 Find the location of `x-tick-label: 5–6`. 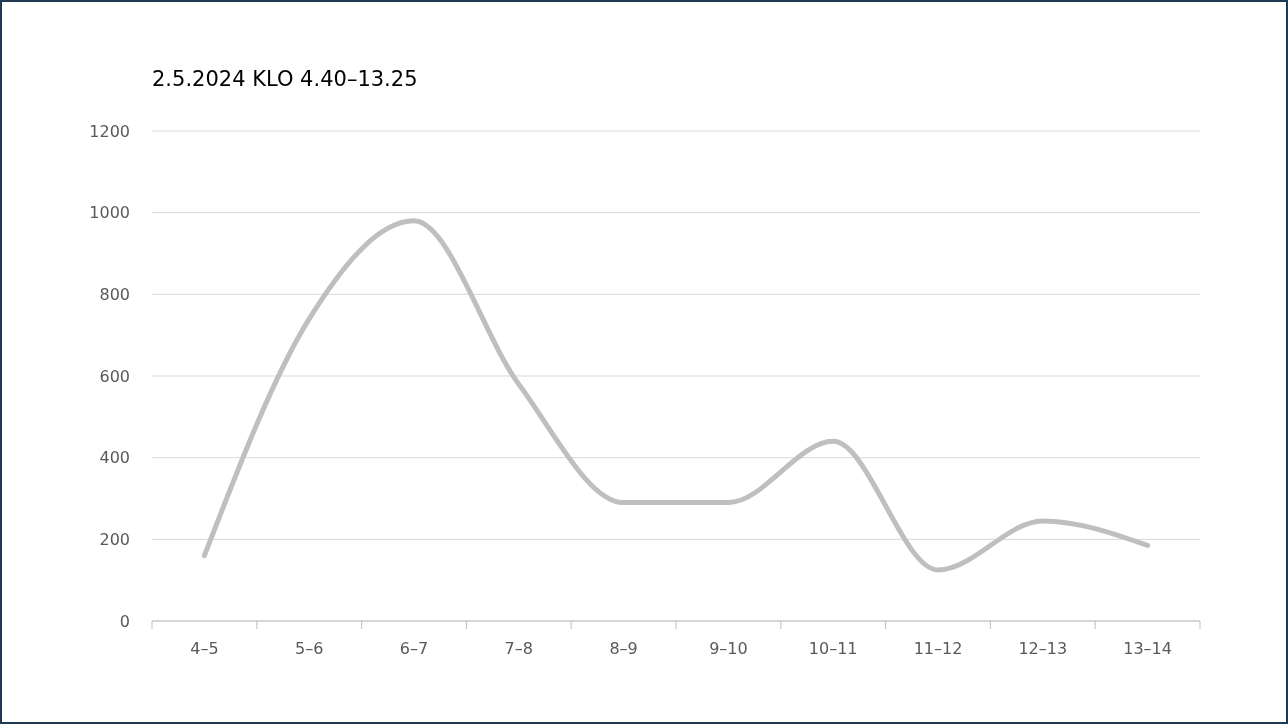

x-tick-label: 5–6 is located at coordinates (309, 648).